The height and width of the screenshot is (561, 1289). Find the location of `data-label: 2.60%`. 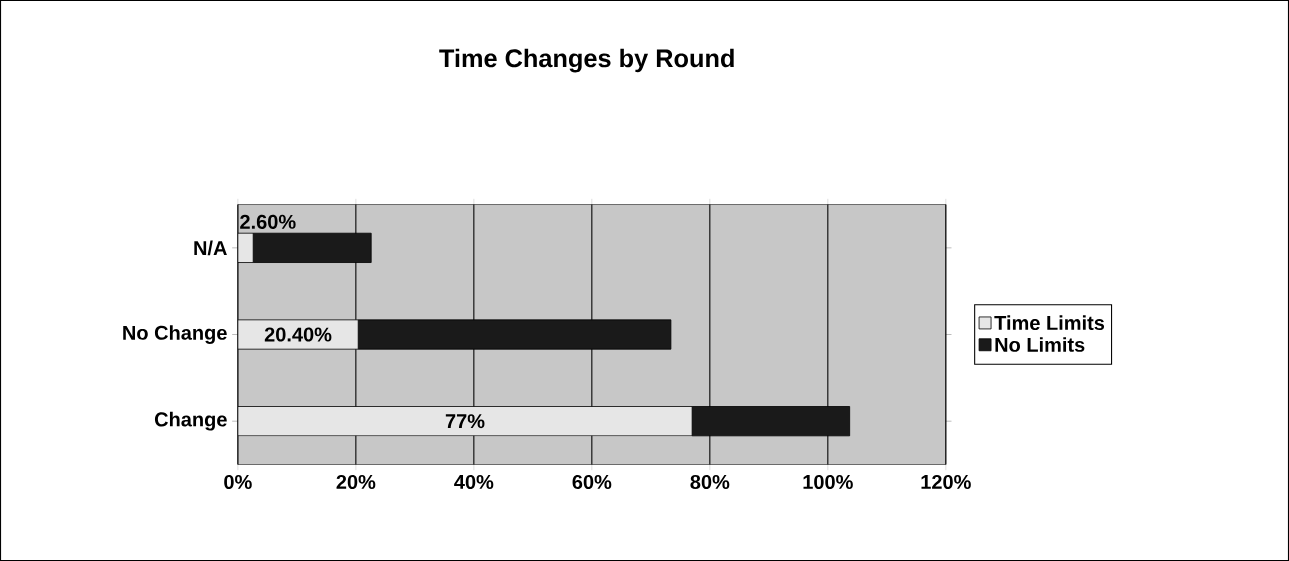

data-label: 2.60% is located at coordinates (268, 221).